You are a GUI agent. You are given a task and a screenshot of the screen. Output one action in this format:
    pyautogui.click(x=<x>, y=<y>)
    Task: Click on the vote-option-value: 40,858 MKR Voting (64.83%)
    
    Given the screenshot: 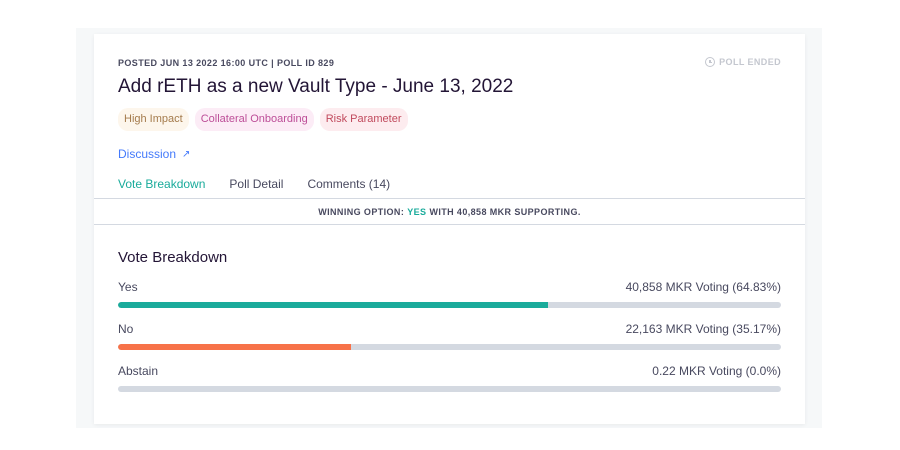 What is the action you would take?
    pyautogui.click(x=703, y=287)
    